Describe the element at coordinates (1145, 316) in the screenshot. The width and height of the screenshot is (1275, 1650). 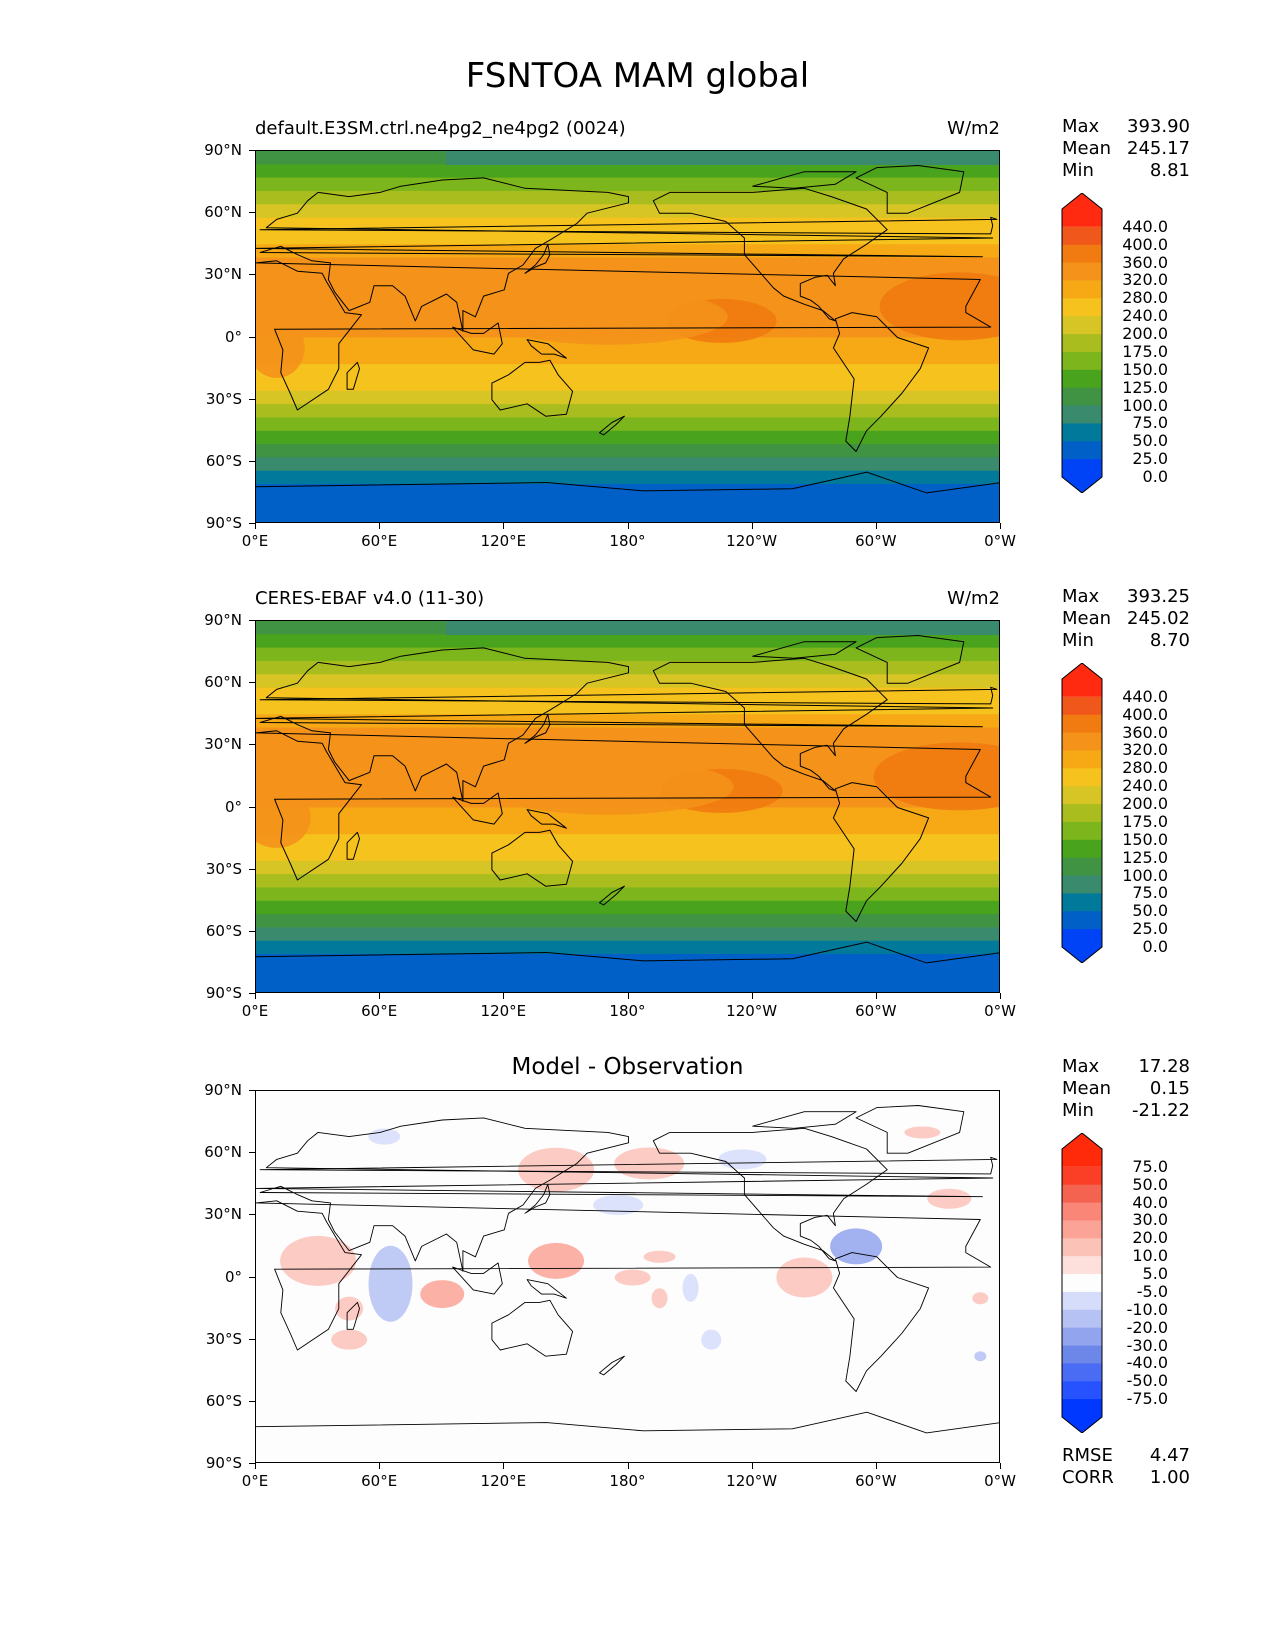
I see `colorbar-tick-label: 240.0` at that location.